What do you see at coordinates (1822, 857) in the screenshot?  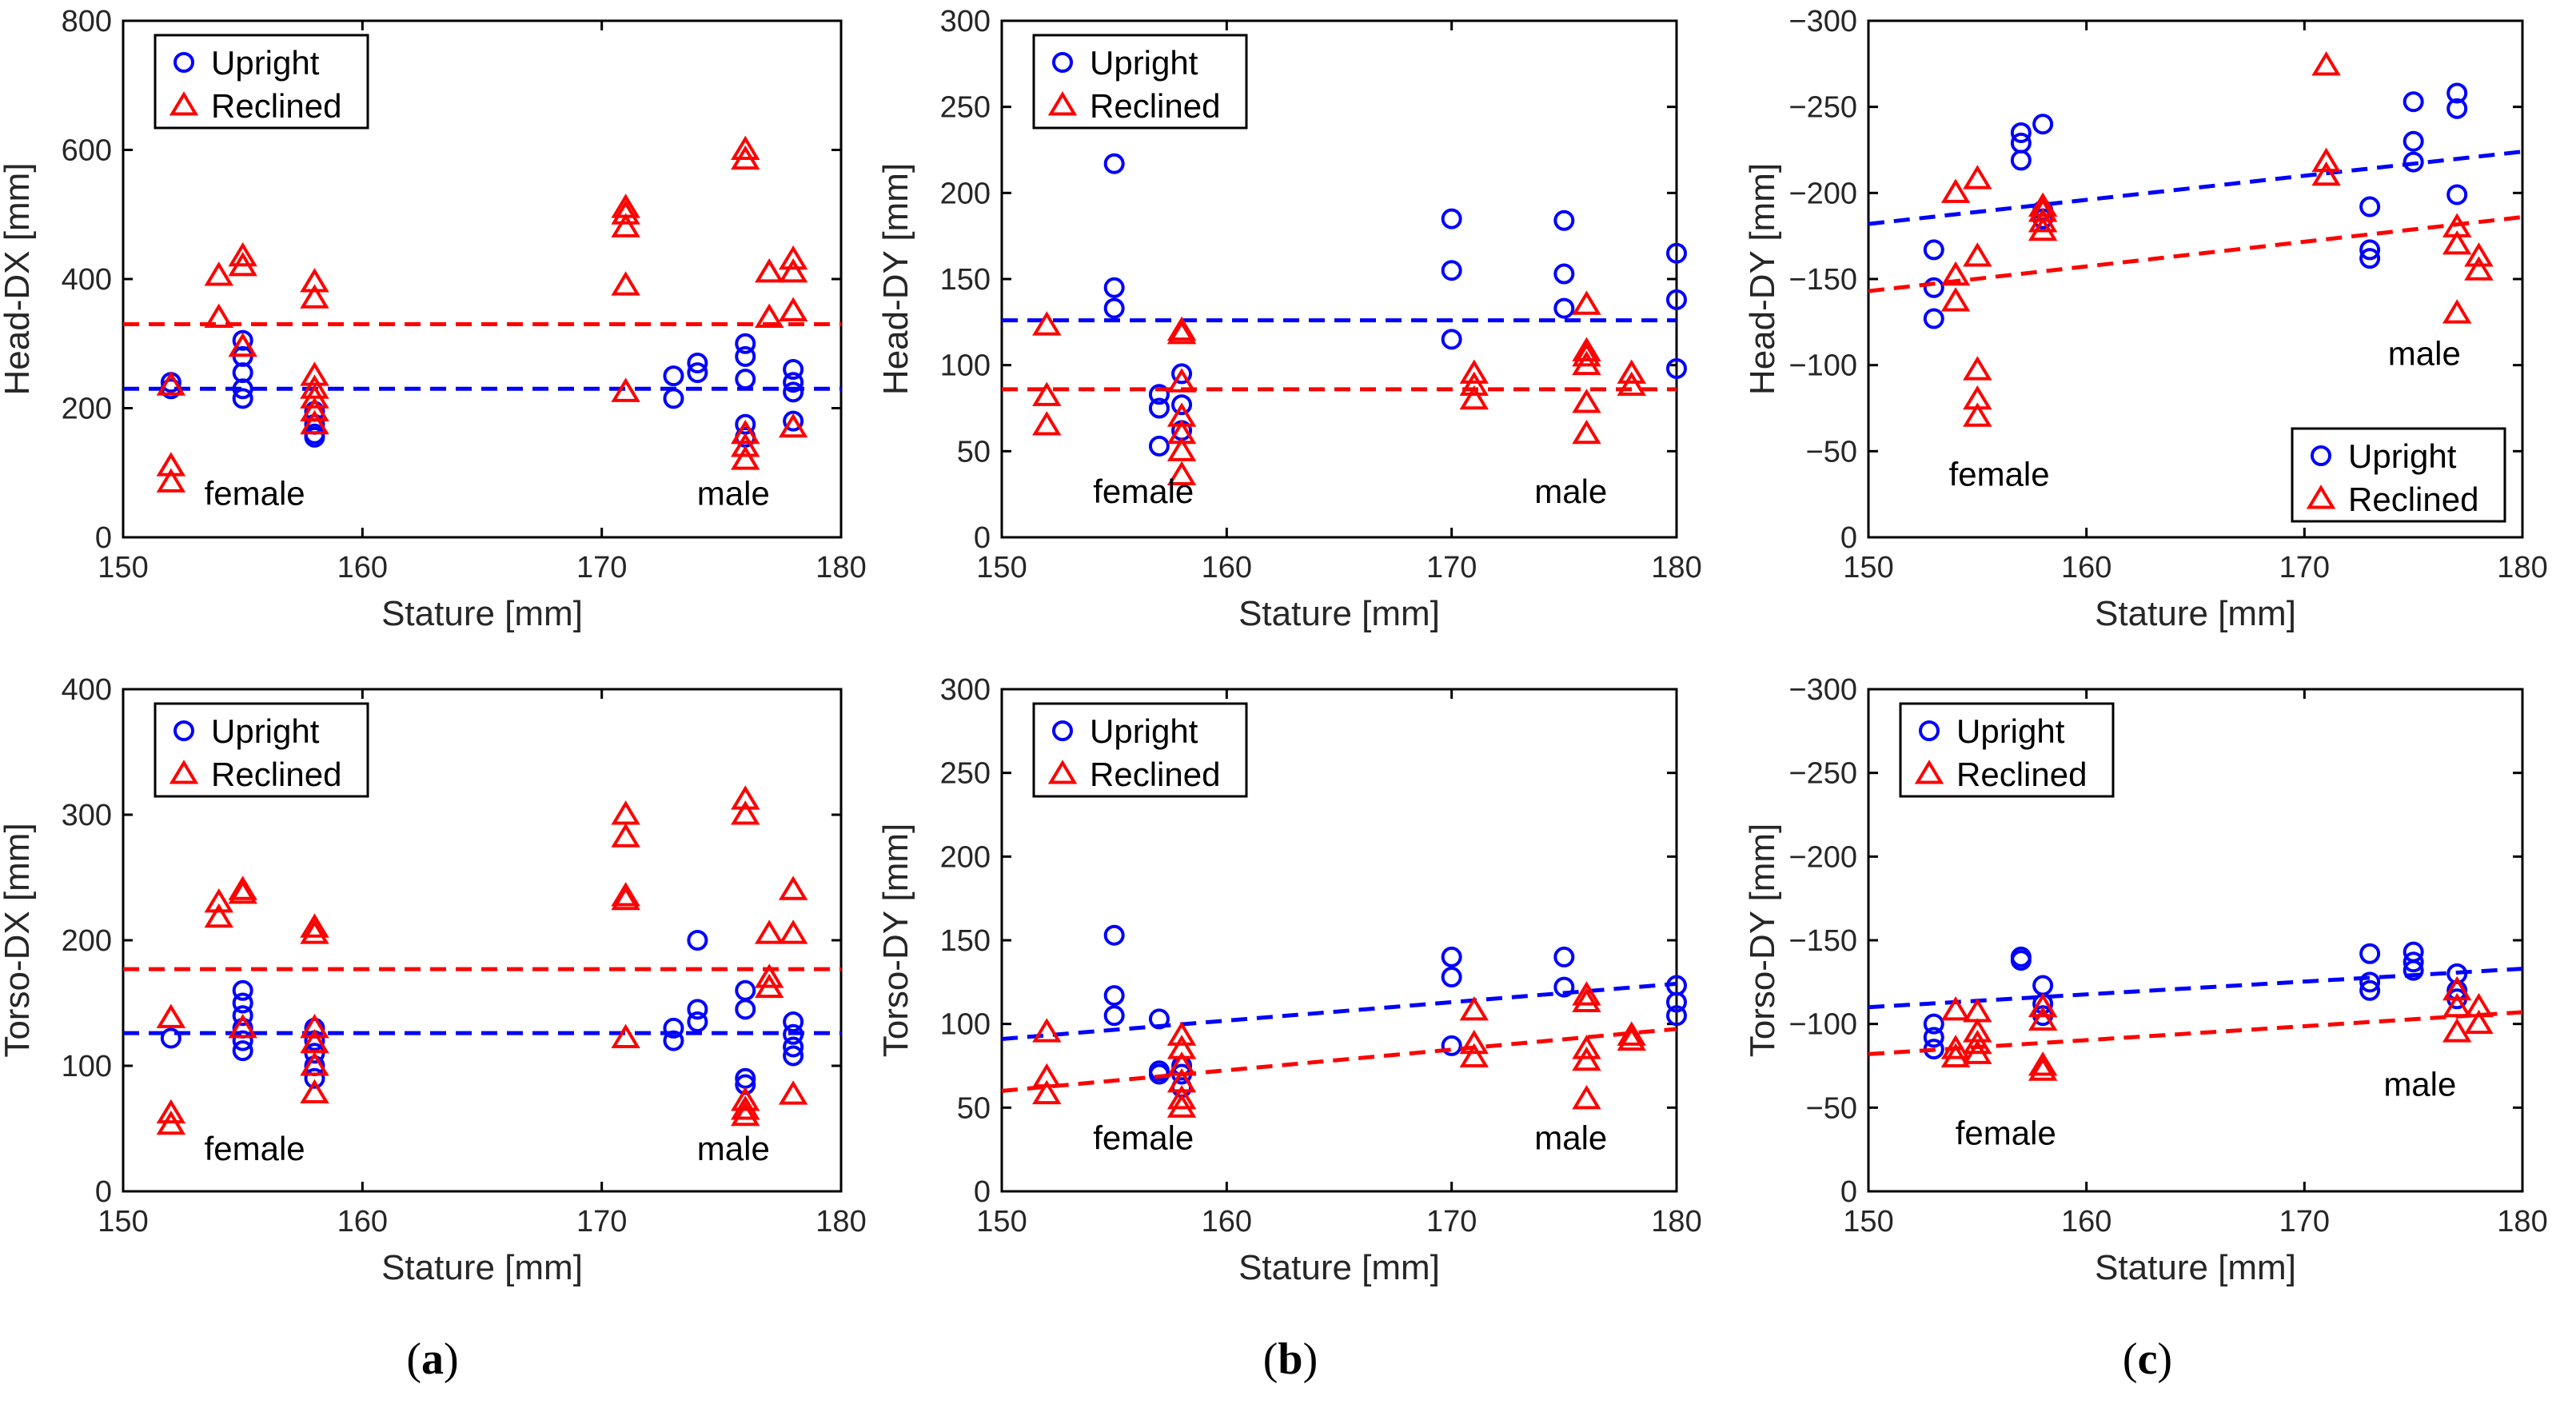 I see `y-tick-label: −200` at bounding box center [1822, 857].